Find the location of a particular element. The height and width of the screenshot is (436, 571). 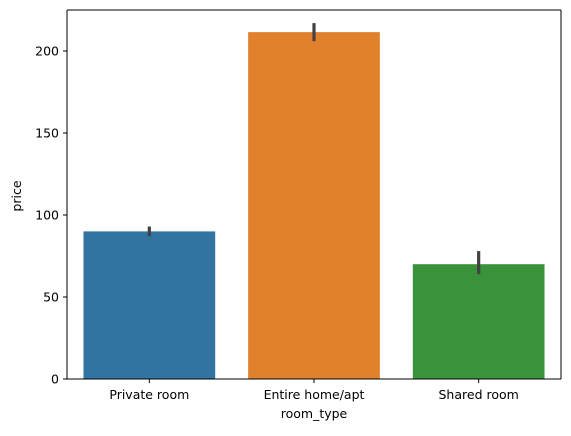

y-tick-label: 50 is located at coordinates (51, 297).